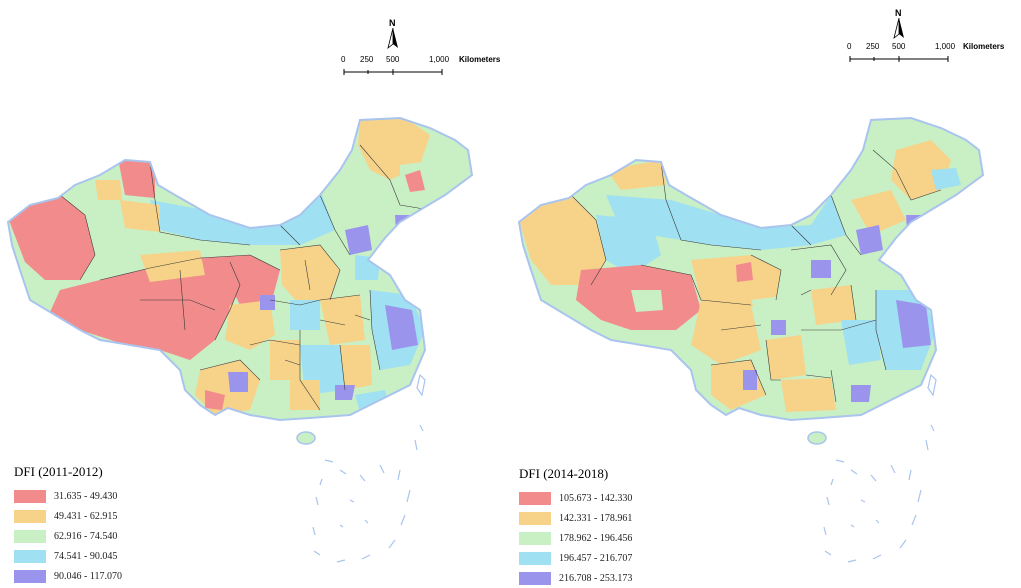  Describe the element at coordinates (596, 558) in the screenshot. I see `legend-label: 196.457 - 216.707` at that location.